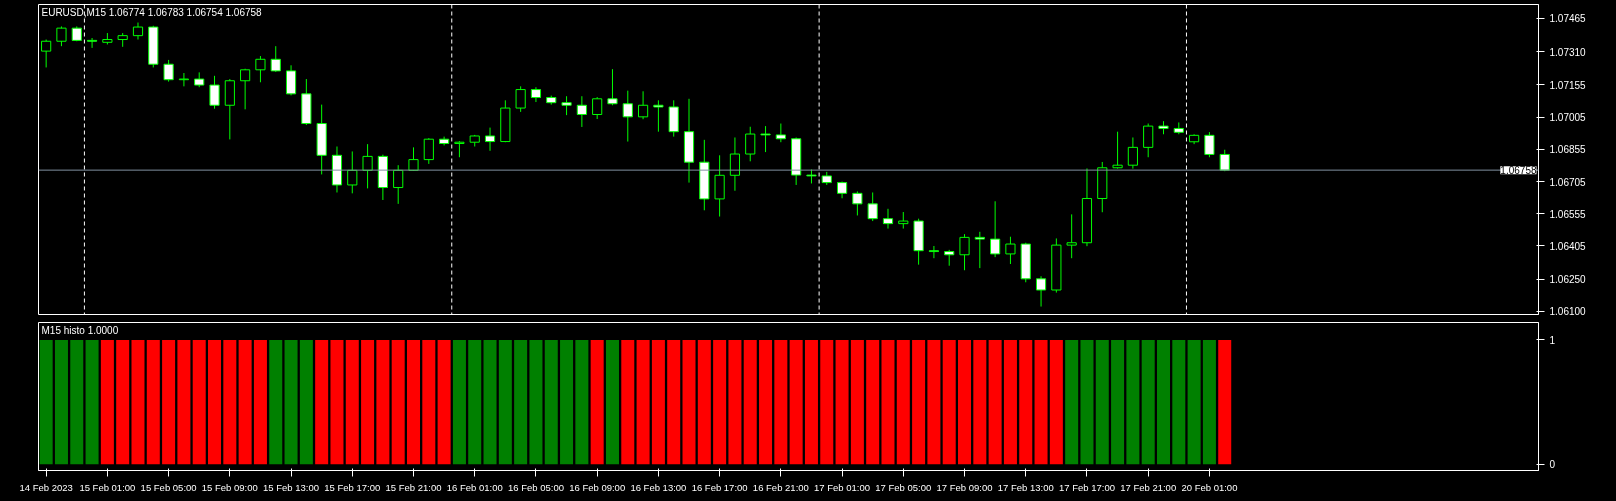 The width and height of the screenshot is (1616, 501). I want to click on y-tick-label: 1.07310, so click(1568, 52).